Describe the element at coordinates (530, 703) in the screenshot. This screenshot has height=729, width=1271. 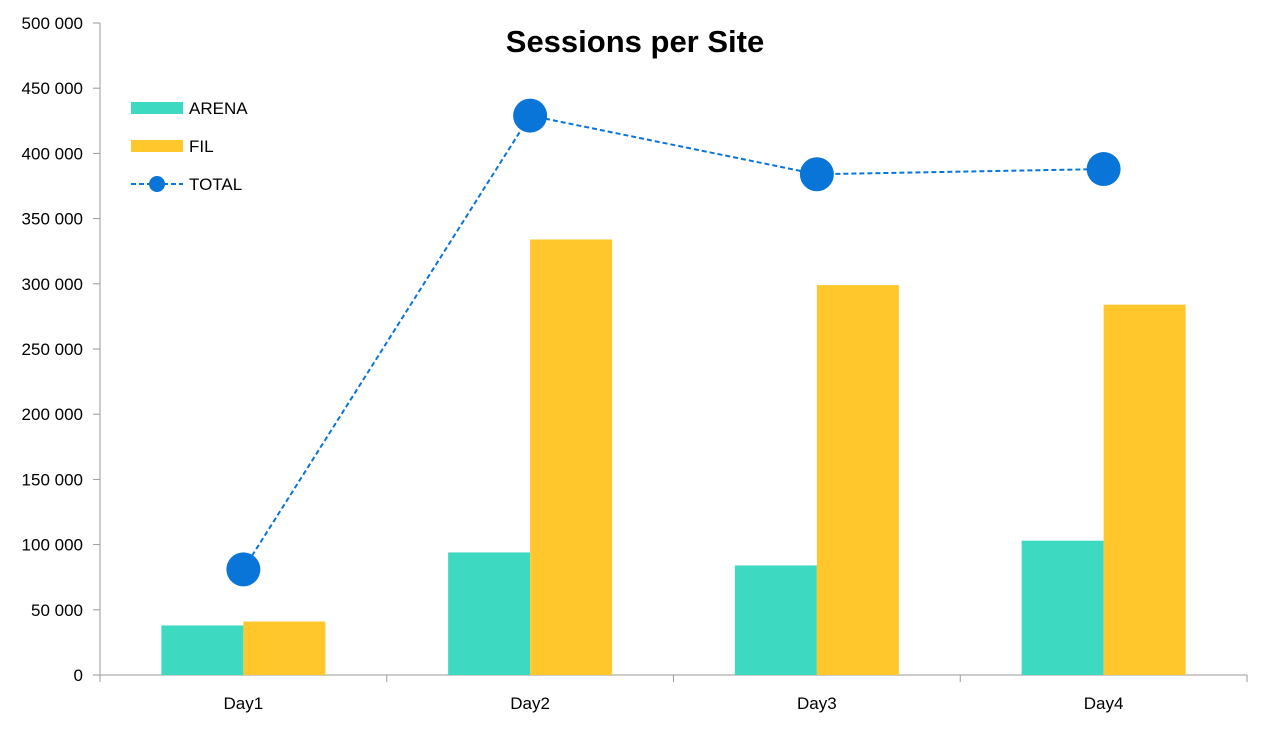
I see `x-tick-label: Day2` at that location.